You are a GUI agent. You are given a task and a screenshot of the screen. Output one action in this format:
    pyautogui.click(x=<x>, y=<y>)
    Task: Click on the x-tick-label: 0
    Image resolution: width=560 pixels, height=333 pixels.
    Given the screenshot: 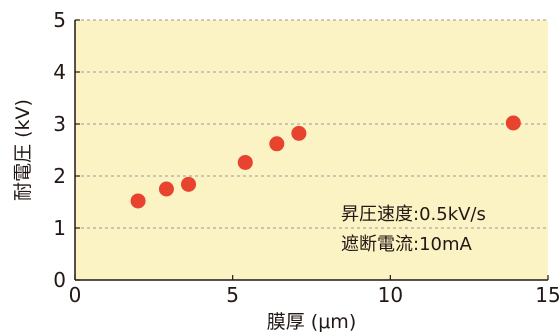 What is the action you would take?
    pyautogui.click(x=75, y=295)
    